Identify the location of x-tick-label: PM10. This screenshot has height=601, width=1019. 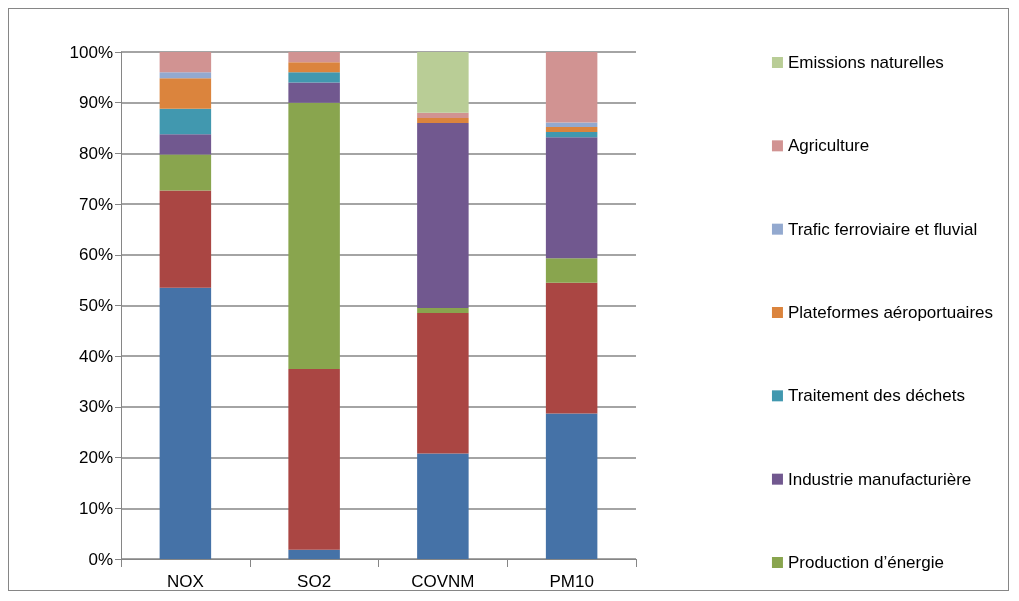
(571, 581).